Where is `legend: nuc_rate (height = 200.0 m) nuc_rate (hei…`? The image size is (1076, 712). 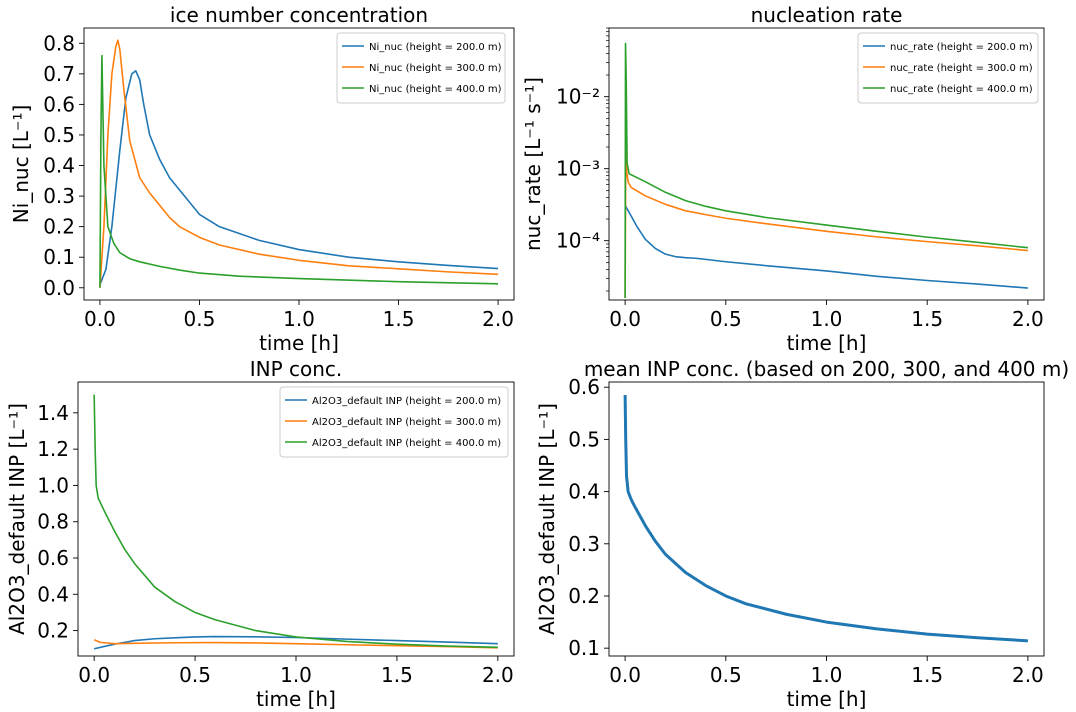
legend: nuc_rate (height = 200.0 m) nuc_rate (hei… is located at coordinates (948, 68).